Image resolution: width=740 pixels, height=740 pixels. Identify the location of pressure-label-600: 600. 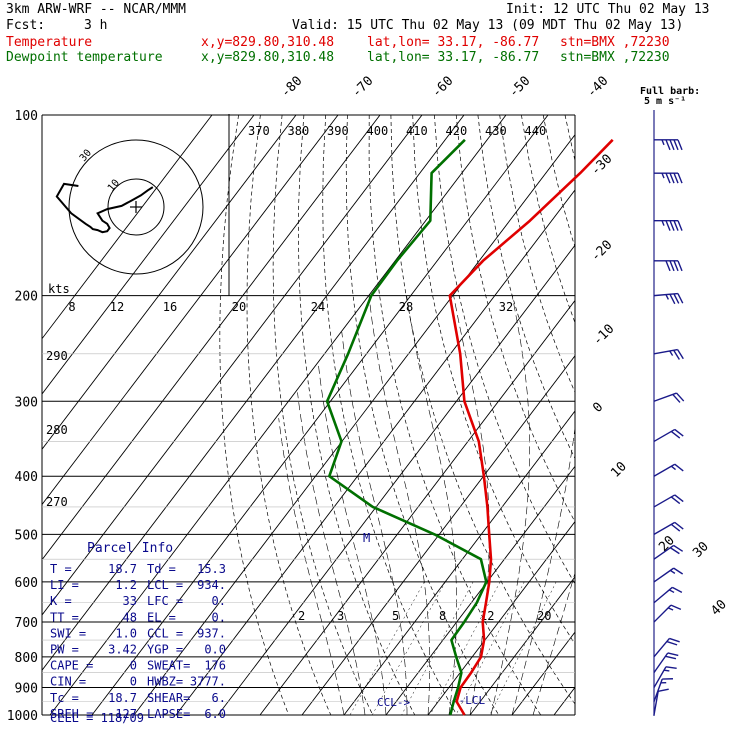
(26, 583).